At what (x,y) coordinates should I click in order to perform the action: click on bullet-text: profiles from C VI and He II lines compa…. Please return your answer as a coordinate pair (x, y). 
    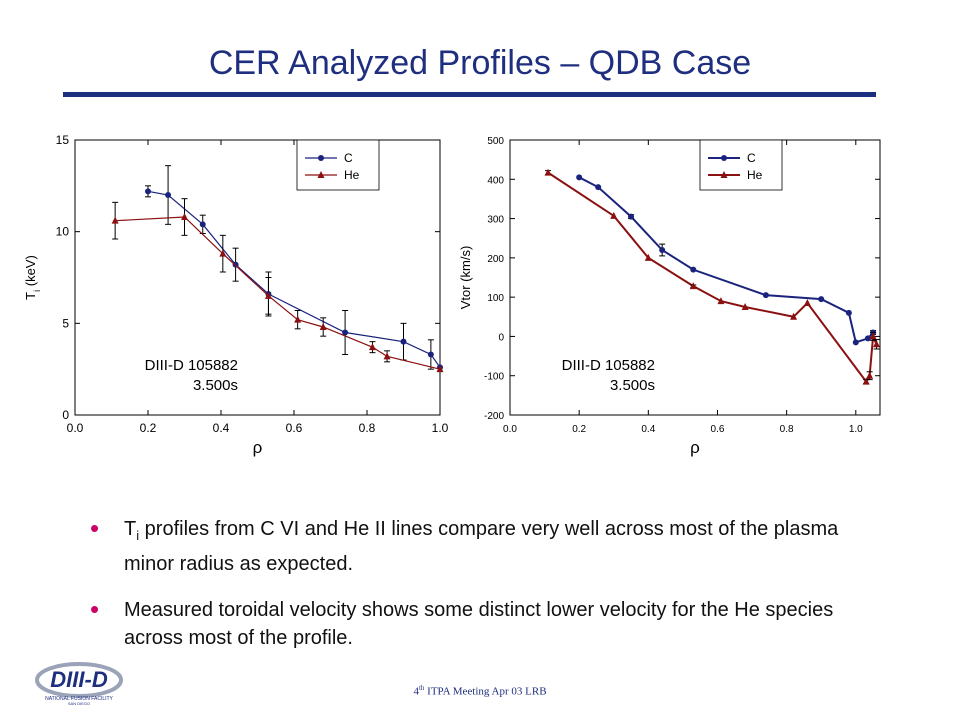
    Looking at the image, I should click on (481, 546).